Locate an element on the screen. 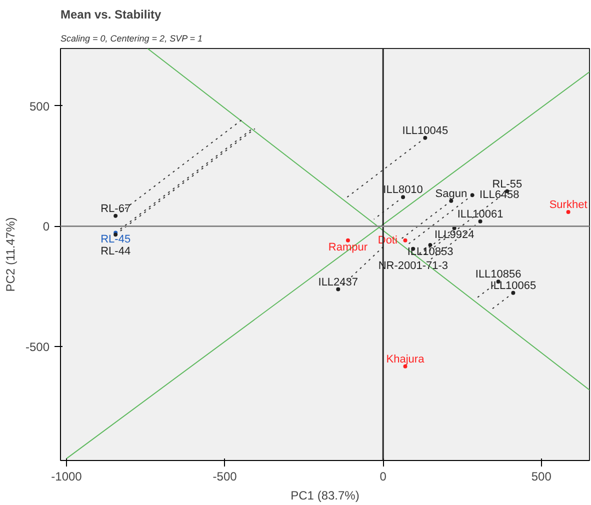 This screenshot has height=505, width=591. x-tick-label: 500 is located at coordinates (541, 477).